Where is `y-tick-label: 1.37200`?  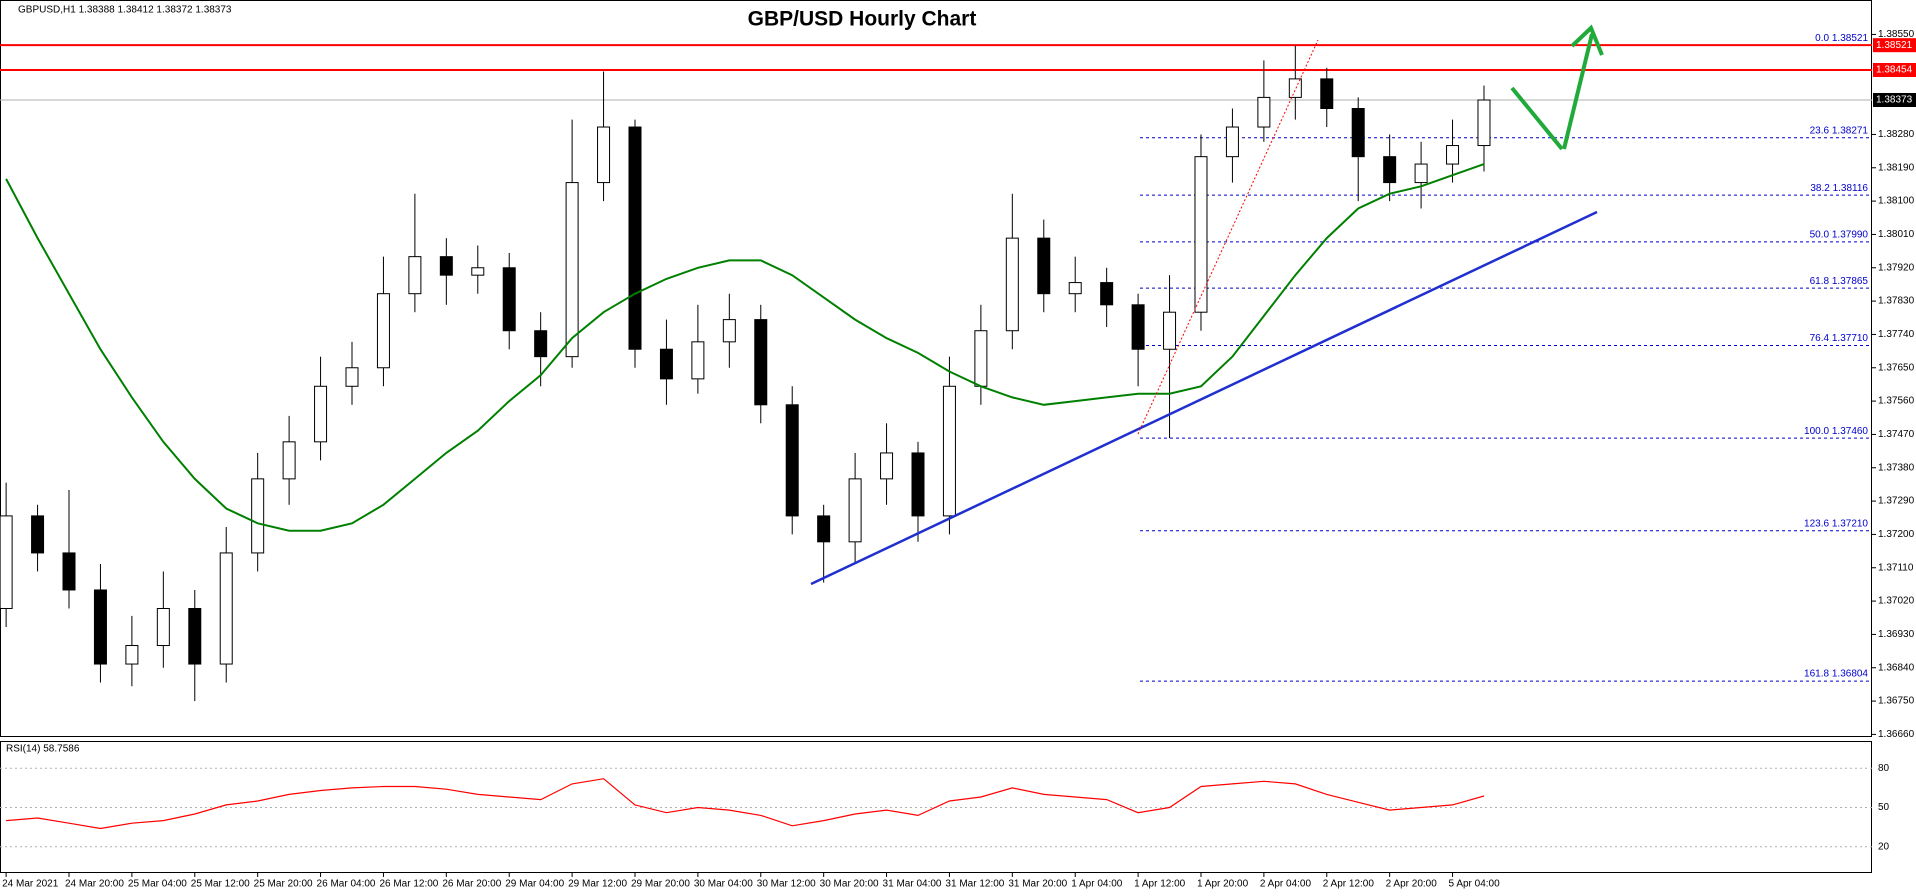
y-tick-label: 1.37200 is located at coordinates (1896, 534).